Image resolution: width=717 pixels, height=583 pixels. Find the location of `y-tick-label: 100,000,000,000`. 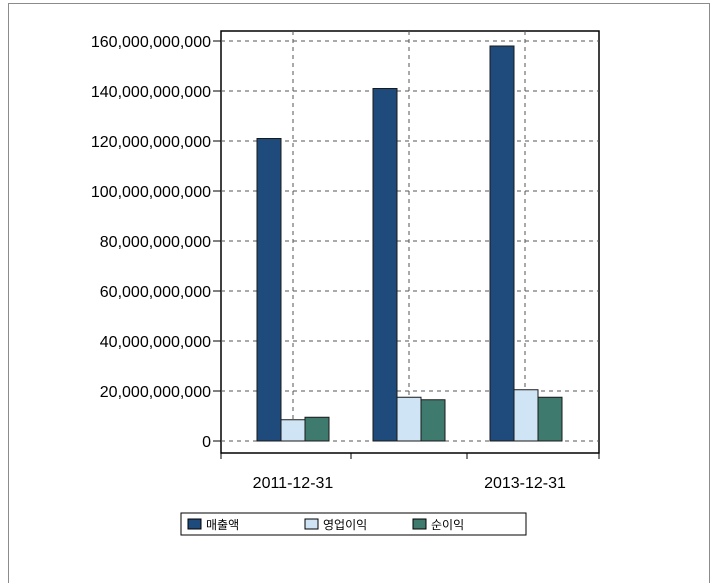

y-tick-label: 100,000,000,000 is located at coordinates (151, 192).